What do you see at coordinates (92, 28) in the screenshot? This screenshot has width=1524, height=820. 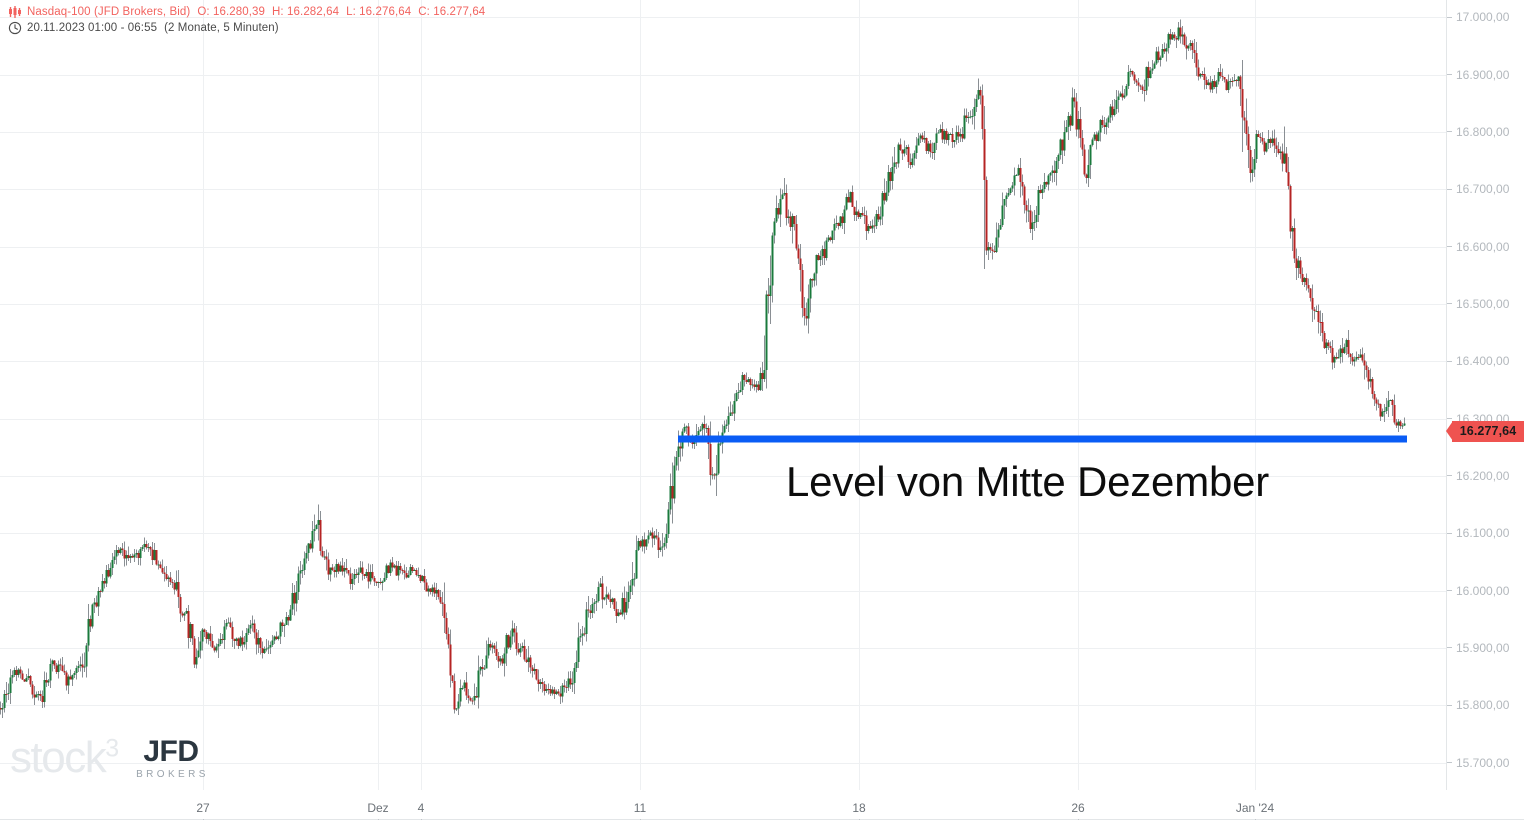 I see `header-date-range: 20.11.2023 01:00 - 06:55` at bounding box center [92, 28].